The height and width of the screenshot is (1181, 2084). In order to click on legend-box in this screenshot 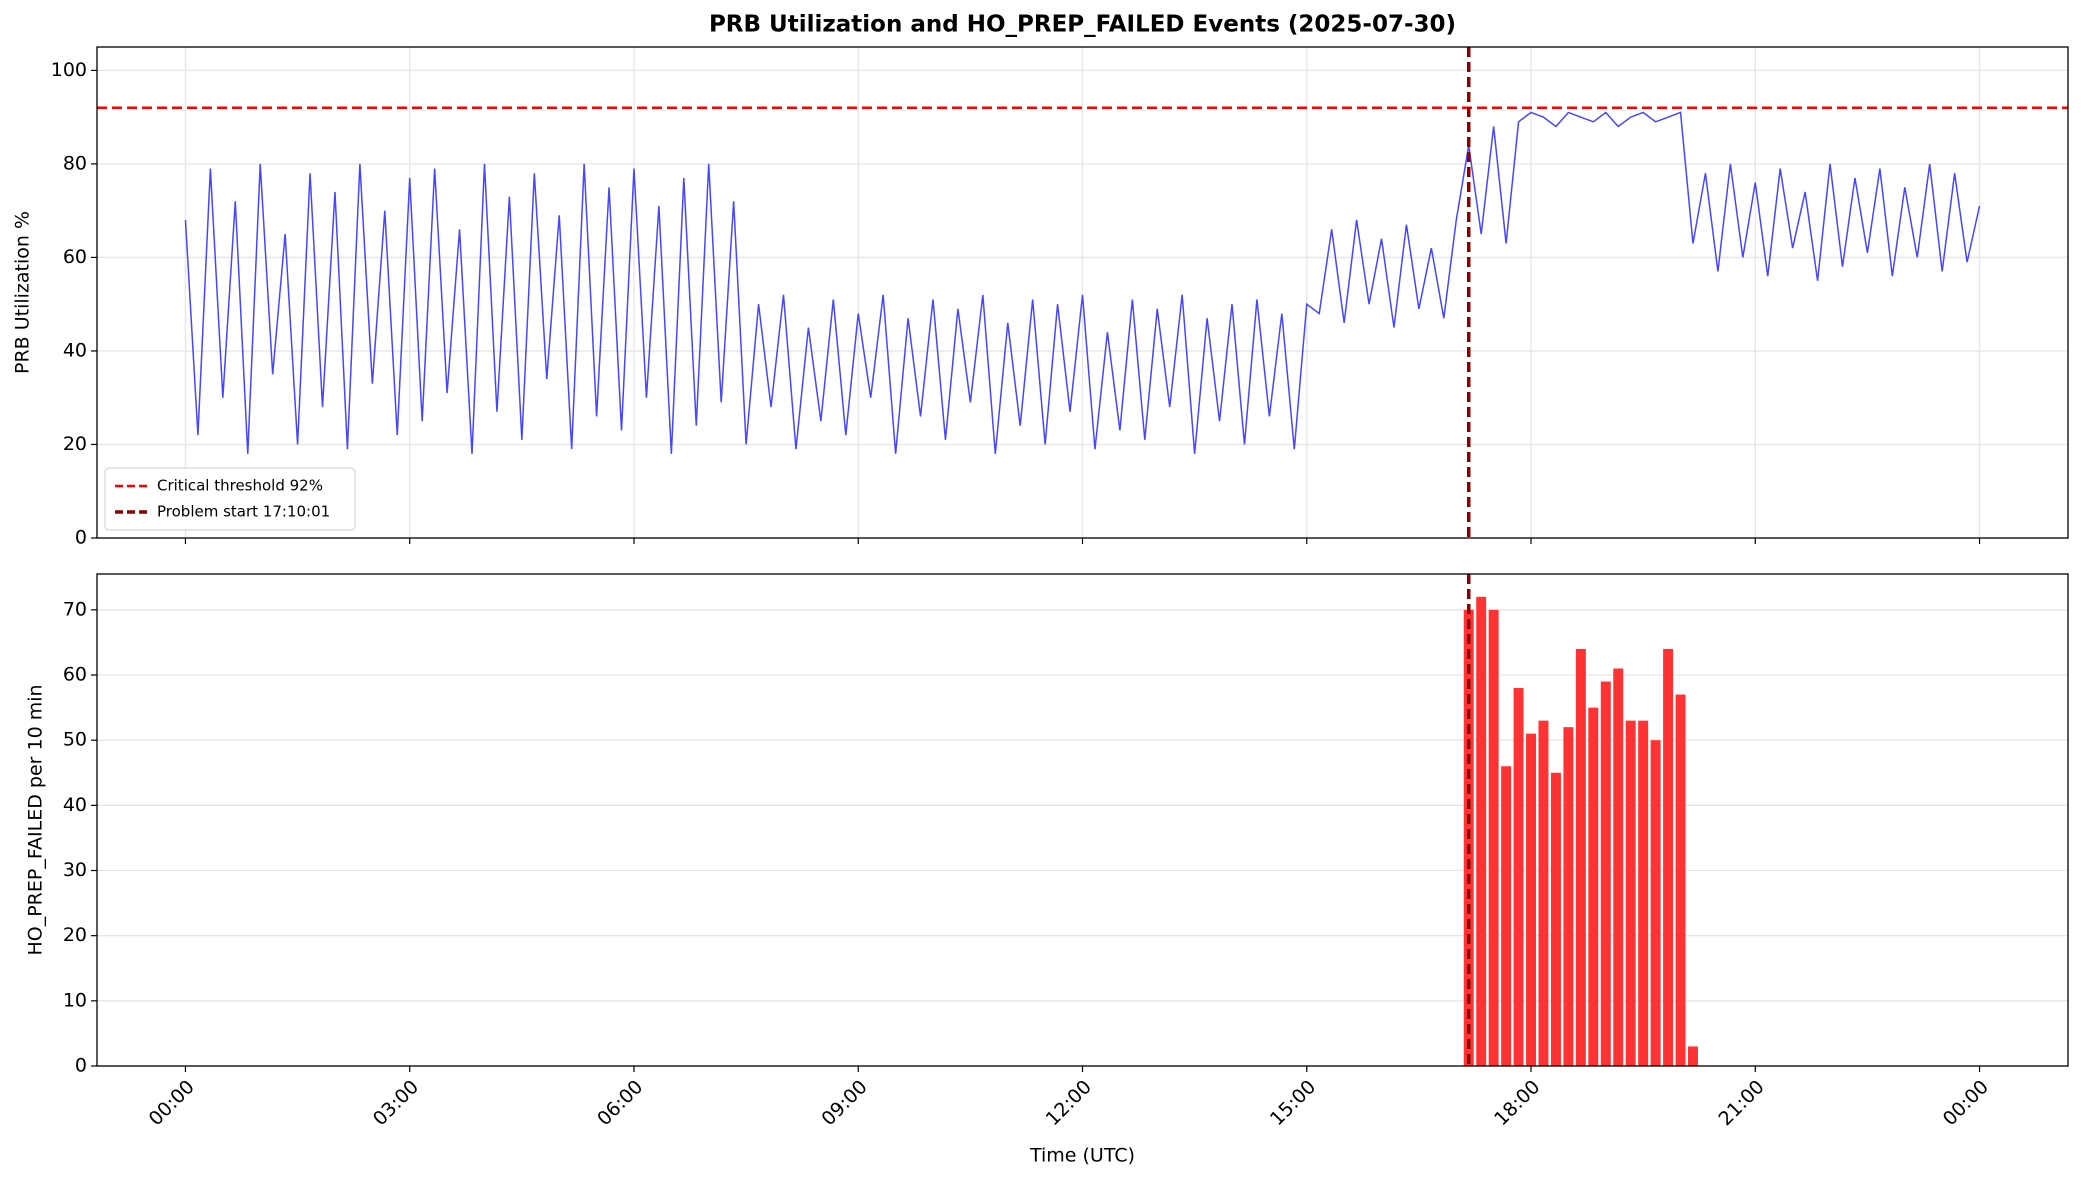, I will do `click(230, 499)`.